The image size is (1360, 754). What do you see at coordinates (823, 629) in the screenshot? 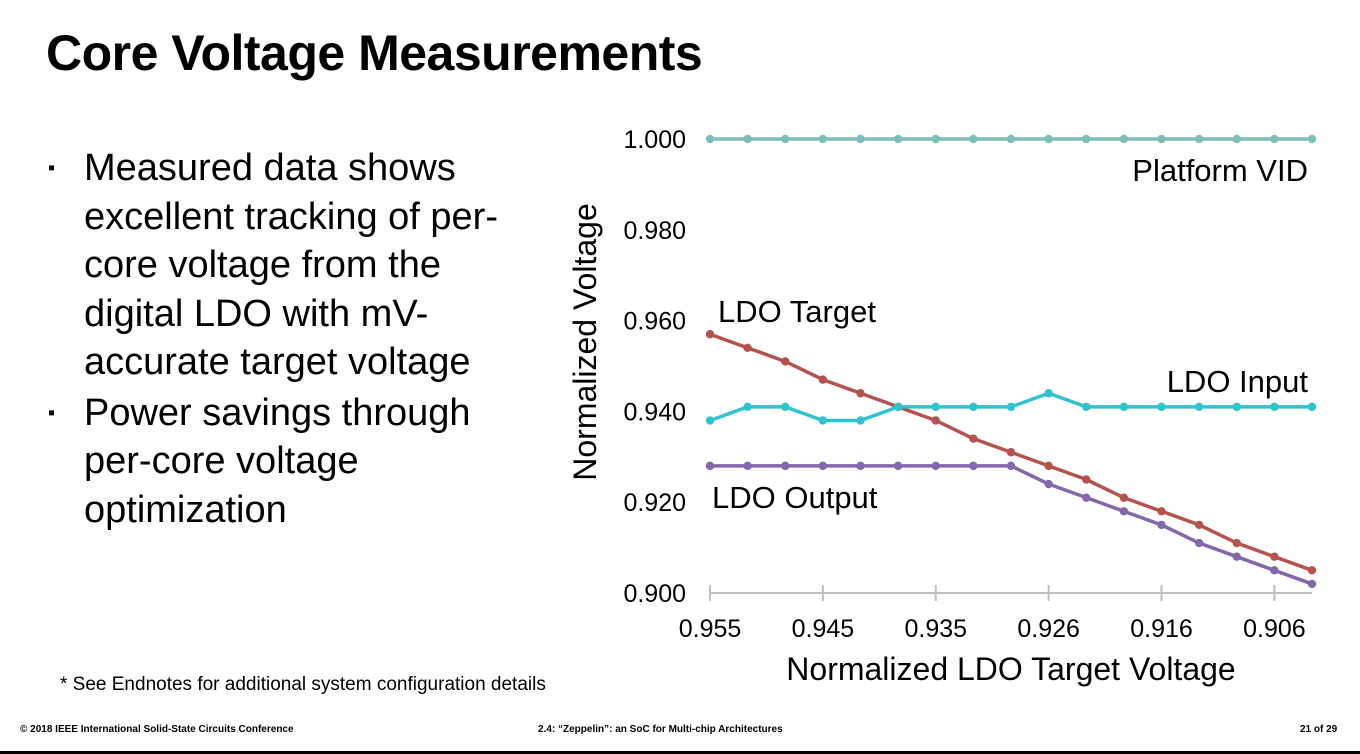
I see `x-tick-label: 0.945` at bounding box center [823, 629].